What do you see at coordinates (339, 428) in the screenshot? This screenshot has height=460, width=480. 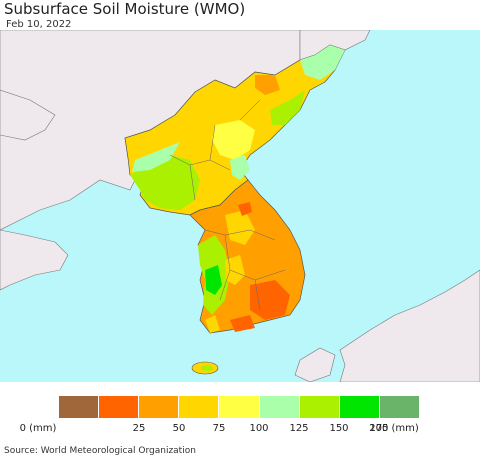 I see `legend-tick-label: 150` at bounding box center [339, 428].